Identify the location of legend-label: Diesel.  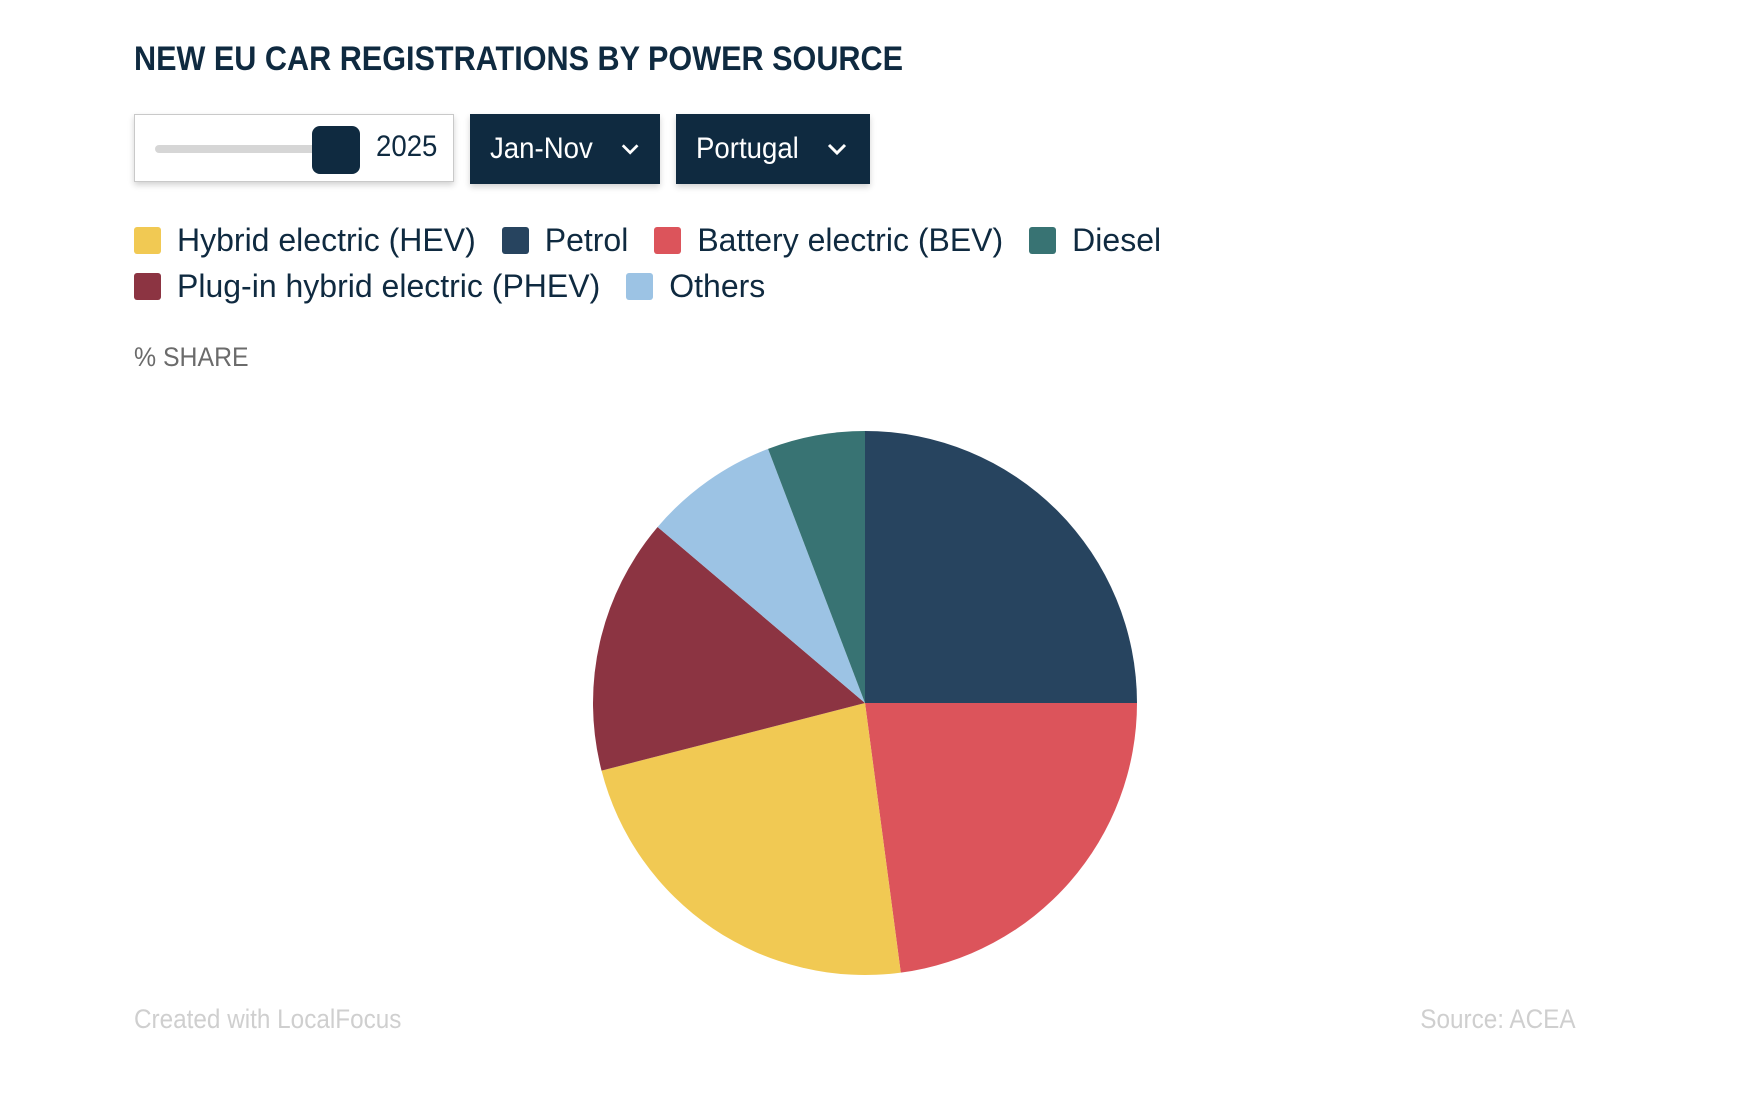
(1117, 239).